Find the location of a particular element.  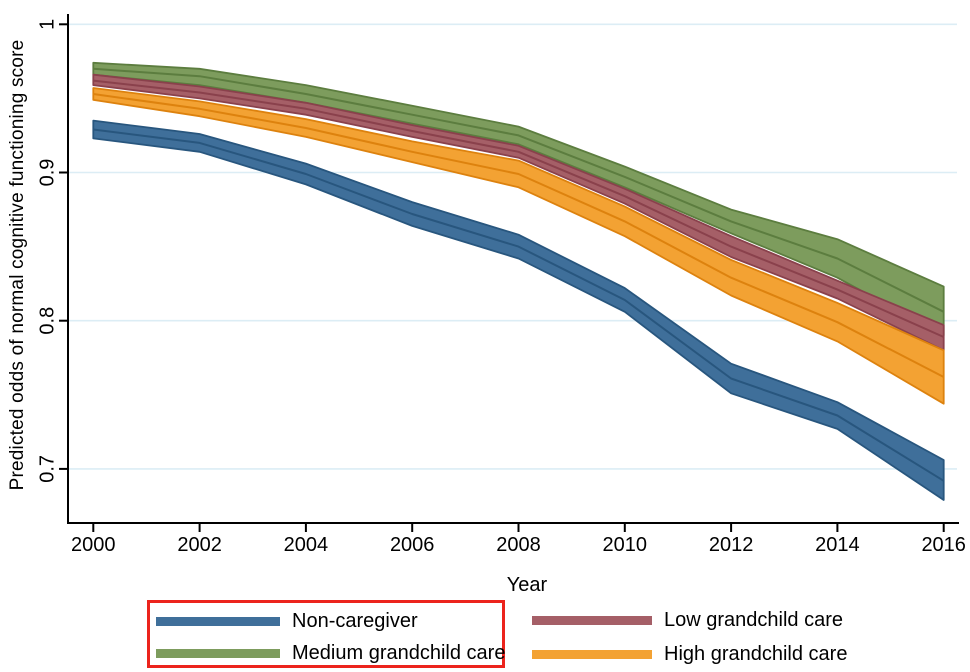

x-tick-label-2002: 2002 is located at coordinates (199, 545).